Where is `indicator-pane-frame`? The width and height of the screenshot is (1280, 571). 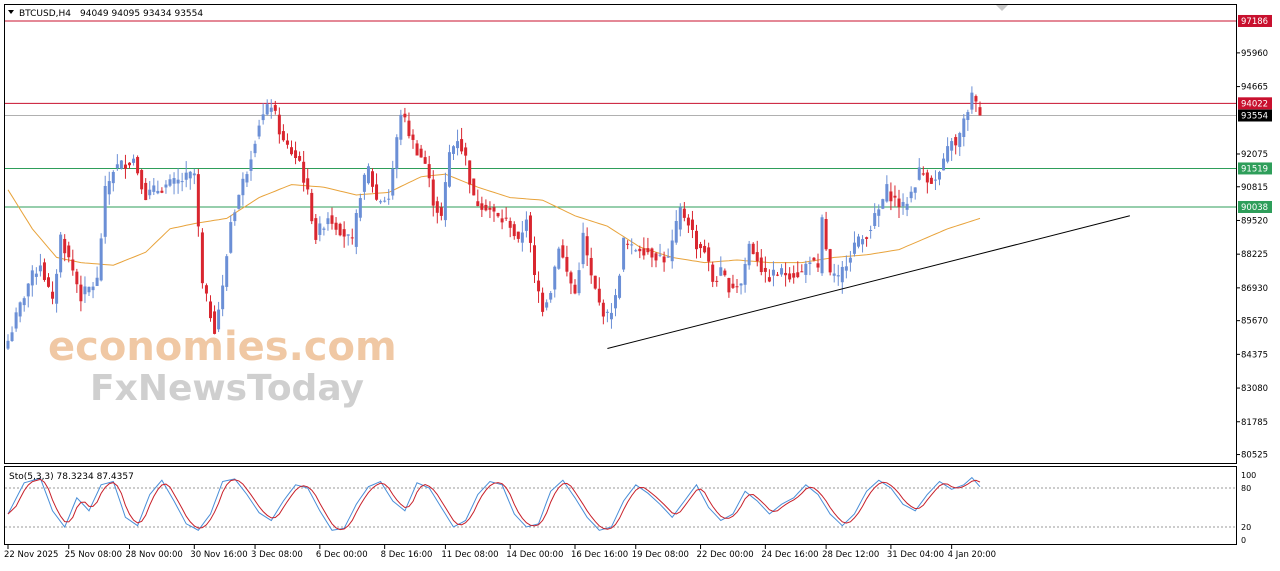
indicator-pane-frame is located at coordinates (620, 505).